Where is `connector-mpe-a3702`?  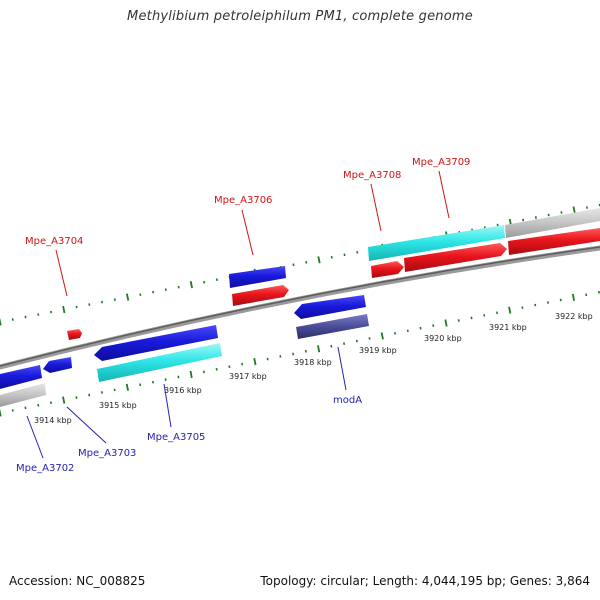 connector-mpe-a3702 is located at coordinates (35, 437).